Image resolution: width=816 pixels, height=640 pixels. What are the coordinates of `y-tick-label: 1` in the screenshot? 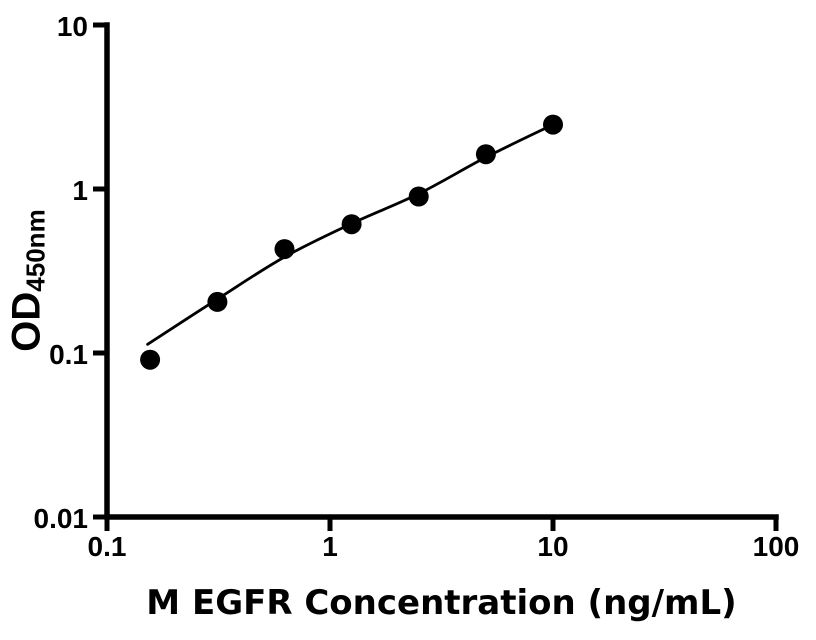 It's located at (80, 190).